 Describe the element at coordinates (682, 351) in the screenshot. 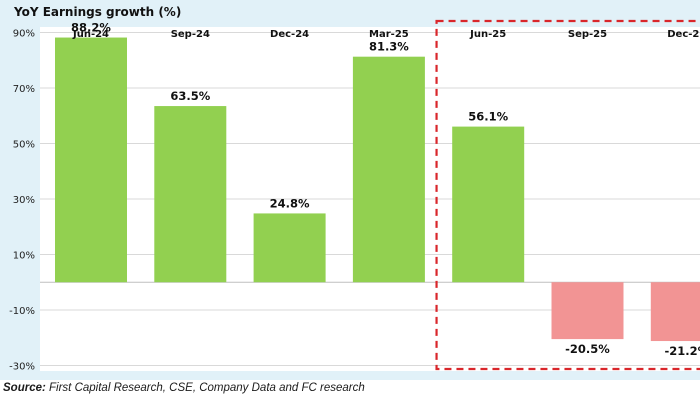

I see `data-label: -21.2%` at that location.